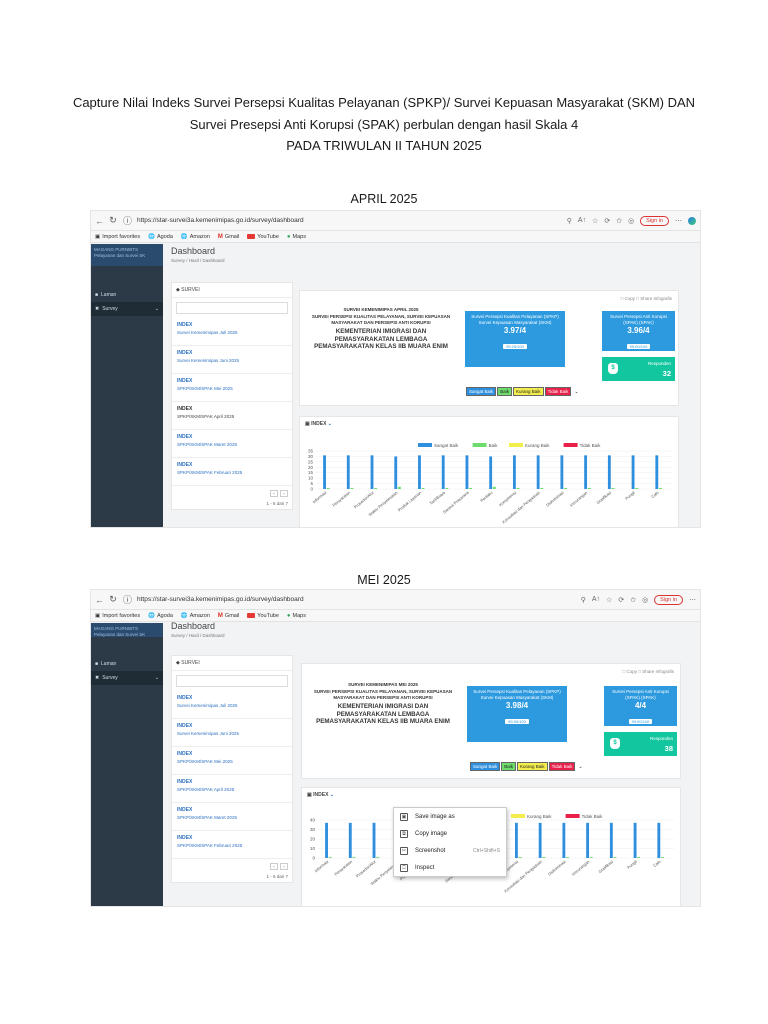 The width and height of the screenshot is (768, 1024). I want to click on zoom-icon: ⚲, so click(583, 600).